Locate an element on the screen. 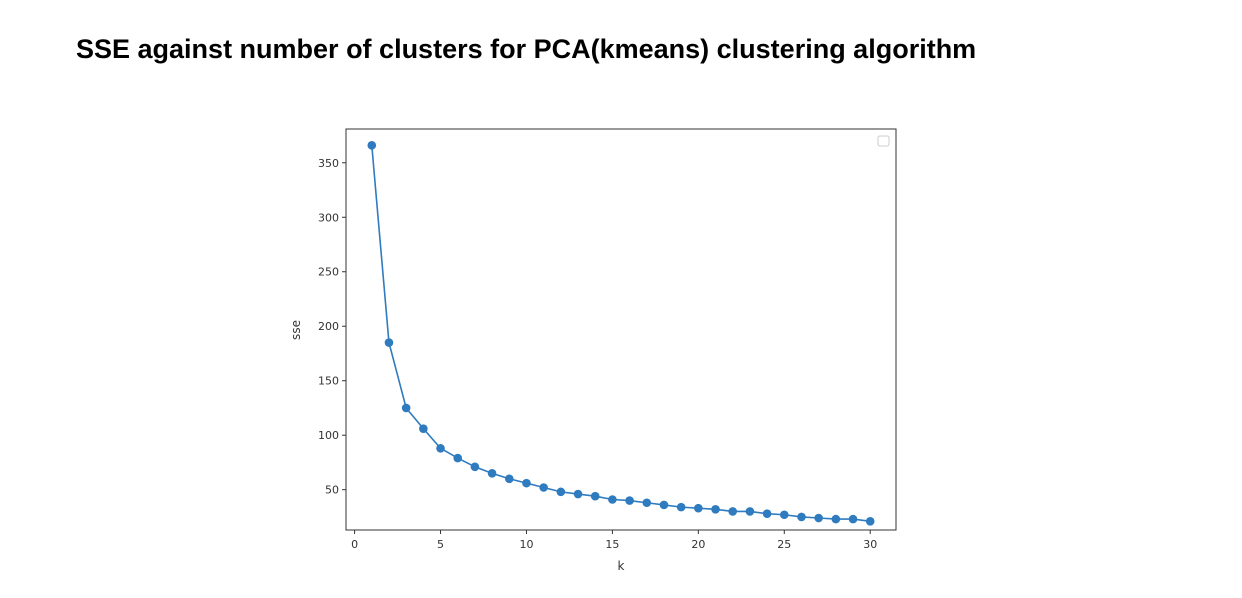 The height and width of the screenshot is (598, 1242). x-axis-label: k is located at coordinates (621, 566).